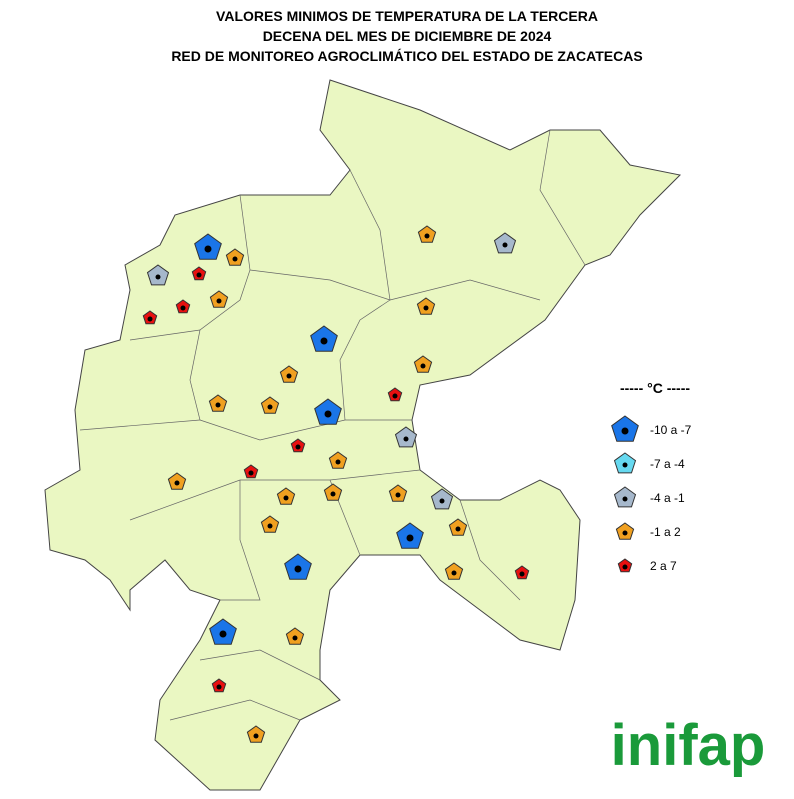 The width and height of the screenshot is (794, 799). Describe the element at coordinates (663, 566) in the screenshot. I see `legend-label: 2 a 7` at that location.